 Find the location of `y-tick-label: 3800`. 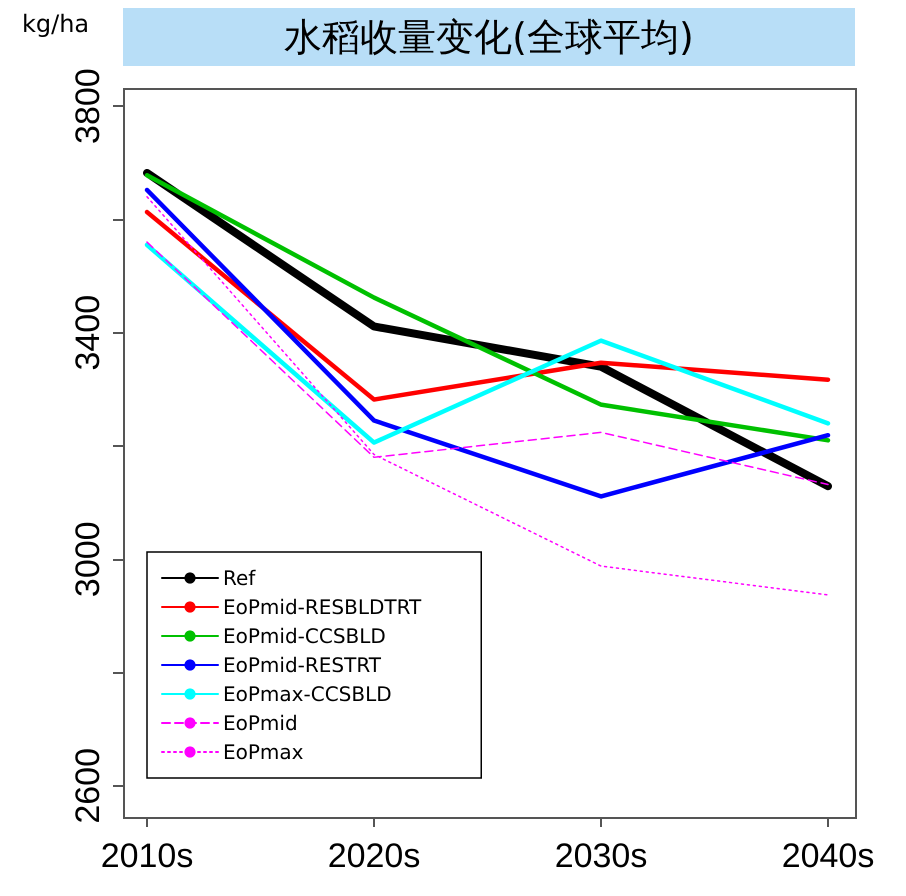

y-tick-label: 3800 is located at coordinates (88, 106).